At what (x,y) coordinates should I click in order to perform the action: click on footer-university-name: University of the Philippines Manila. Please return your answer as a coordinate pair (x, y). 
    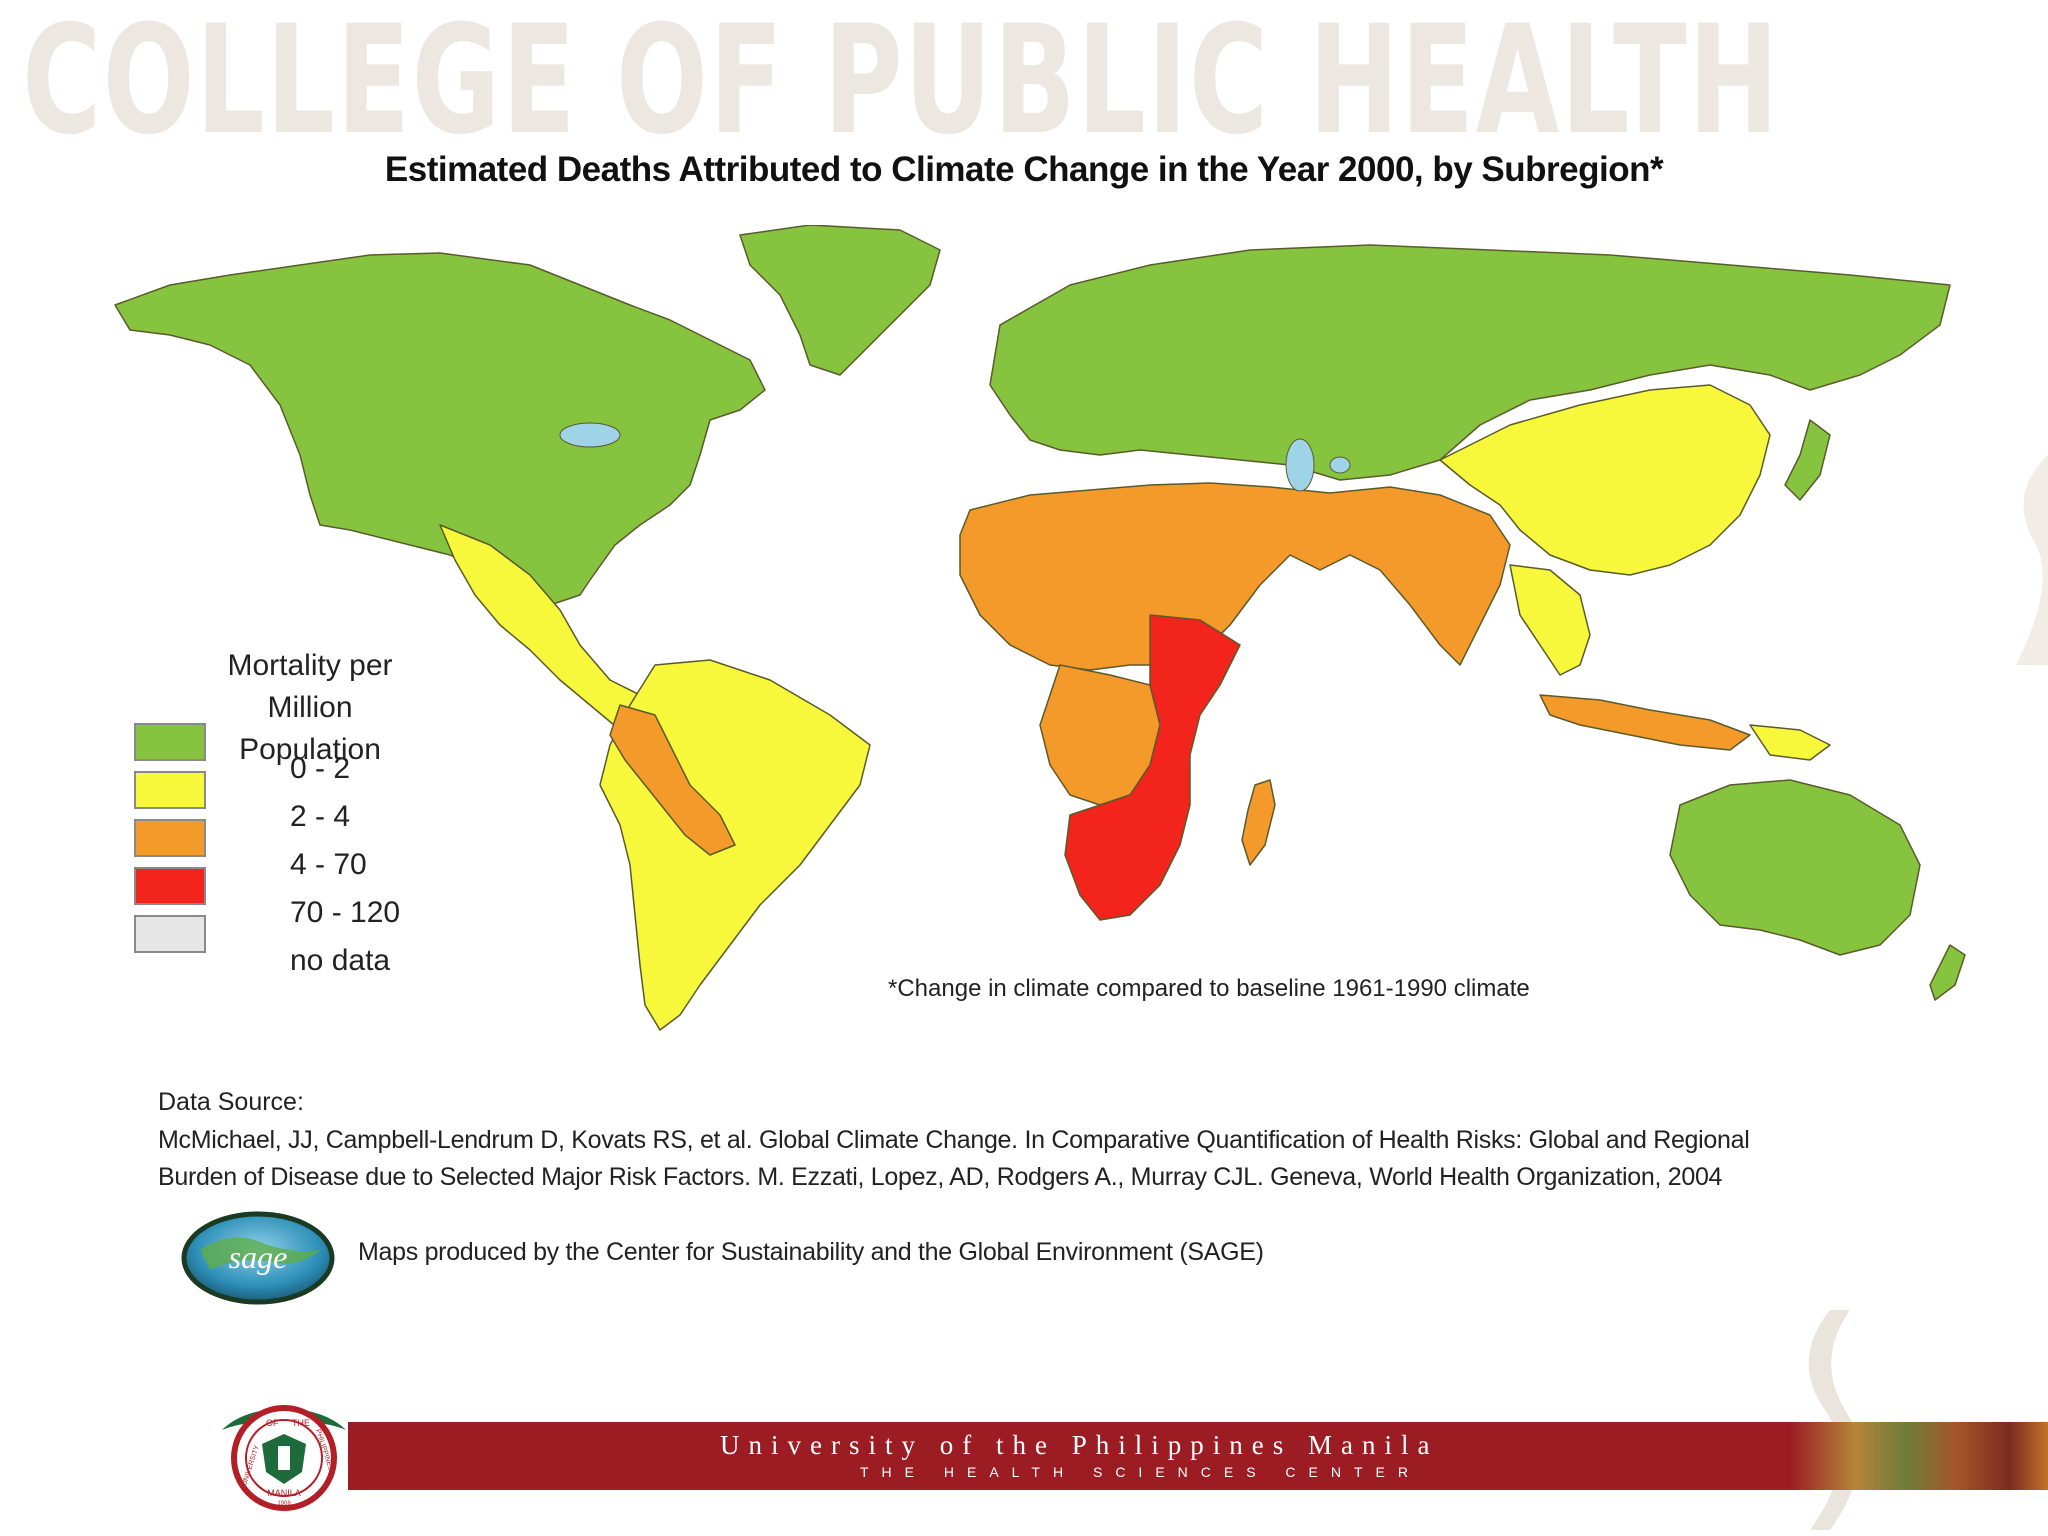
    Looking at the image, I should click on (1079, 1445).